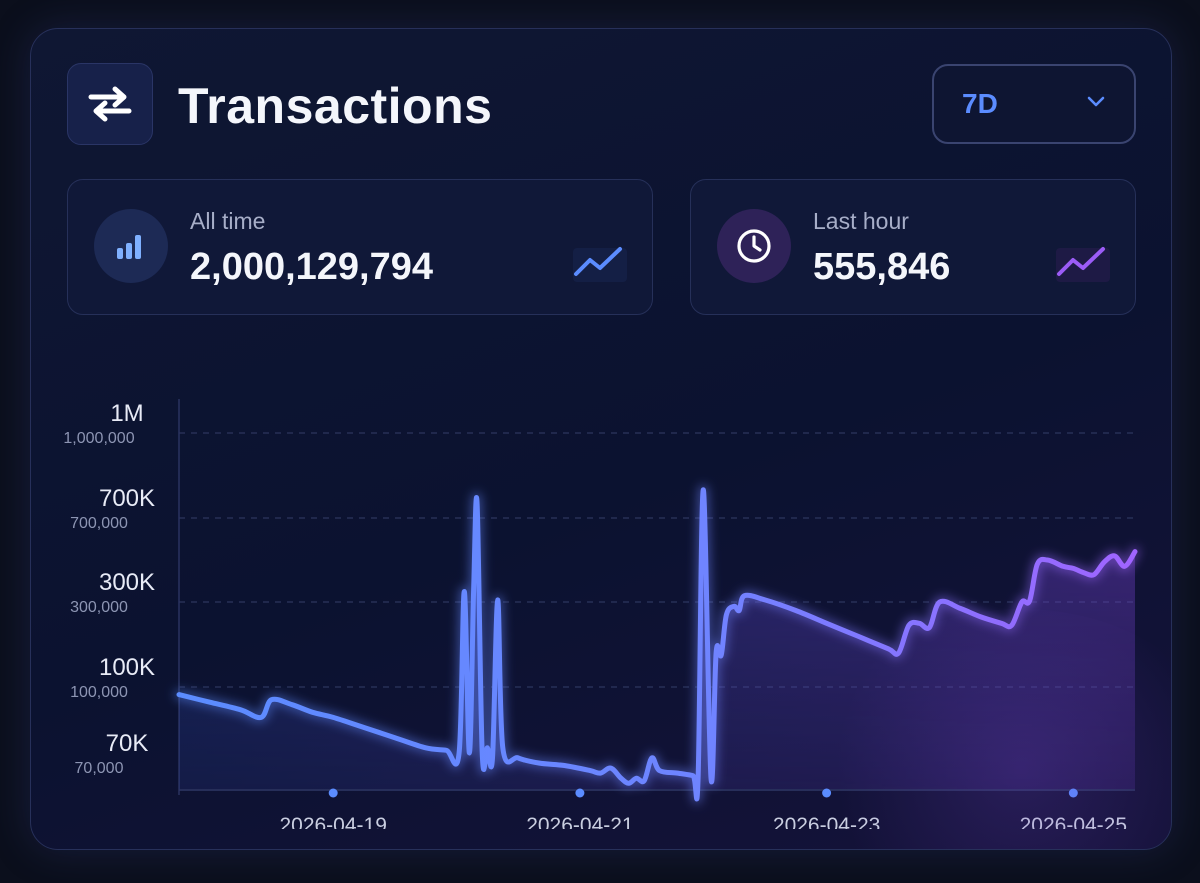  I want to click on y-tick-label: 700K, so click(127, 498).